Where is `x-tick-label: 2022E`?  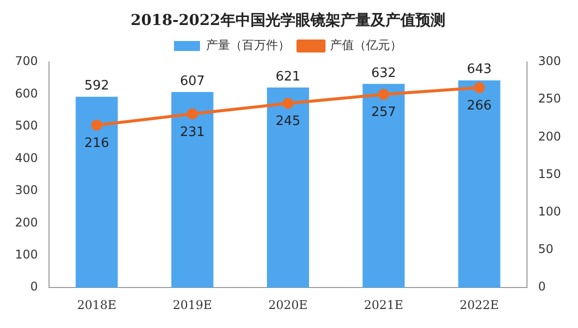 x-tick-label: 2022E is located at coordinates (479, 305).